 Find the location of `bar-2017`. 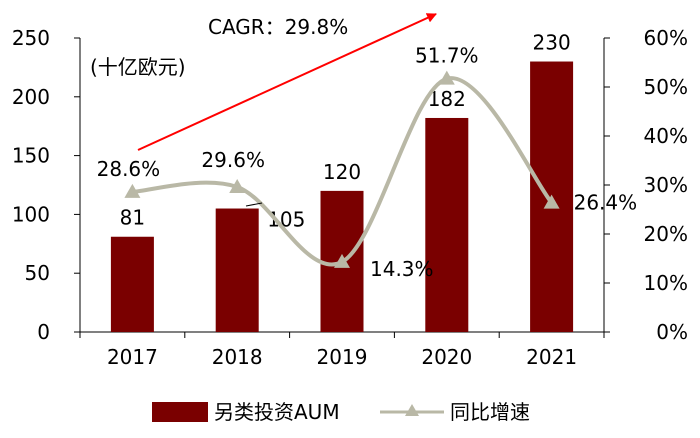

bar-2017 is located at coordinates (132, 284).